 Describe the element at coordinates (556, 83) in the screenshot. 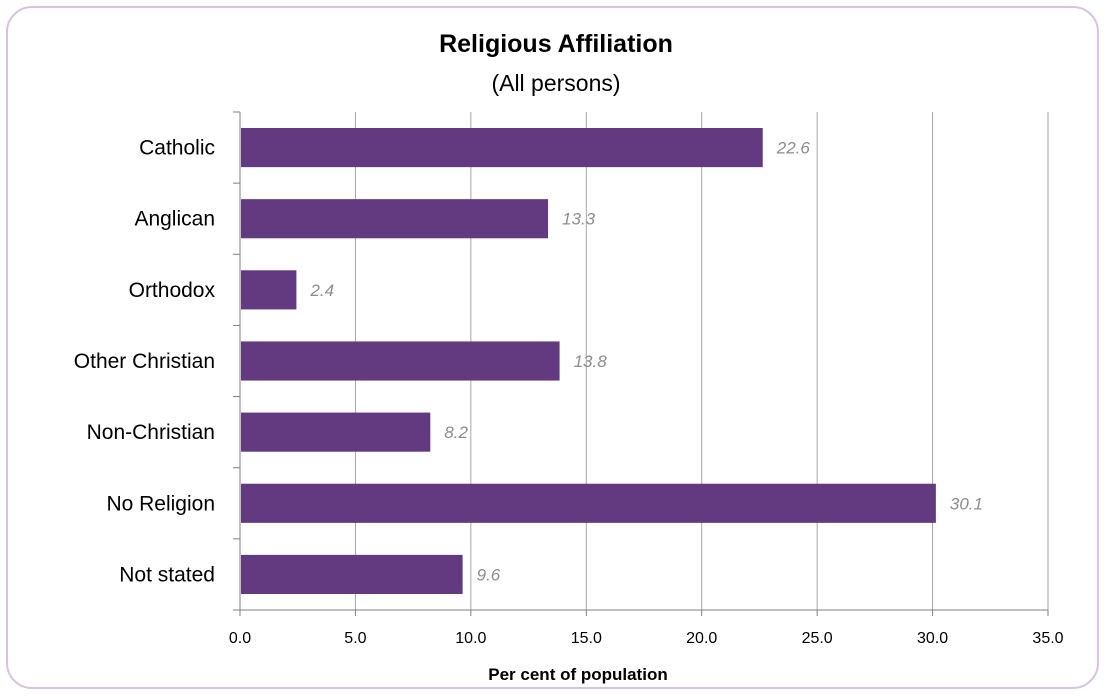

I see `chart-subtitle: (All persons)` at that location.